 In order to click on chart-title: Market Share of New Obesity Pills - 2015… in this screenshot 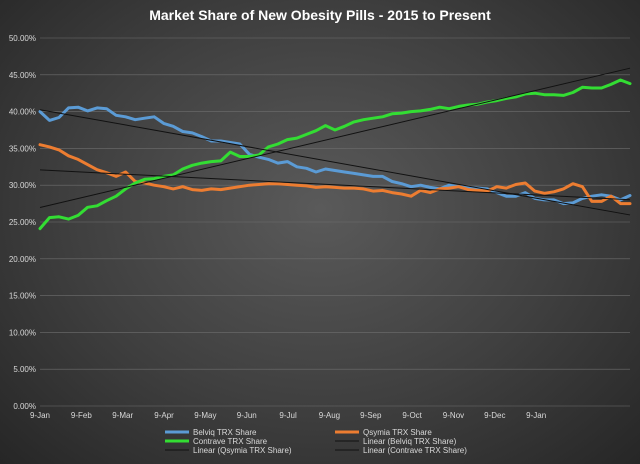, I will do `click(320, 15)`.